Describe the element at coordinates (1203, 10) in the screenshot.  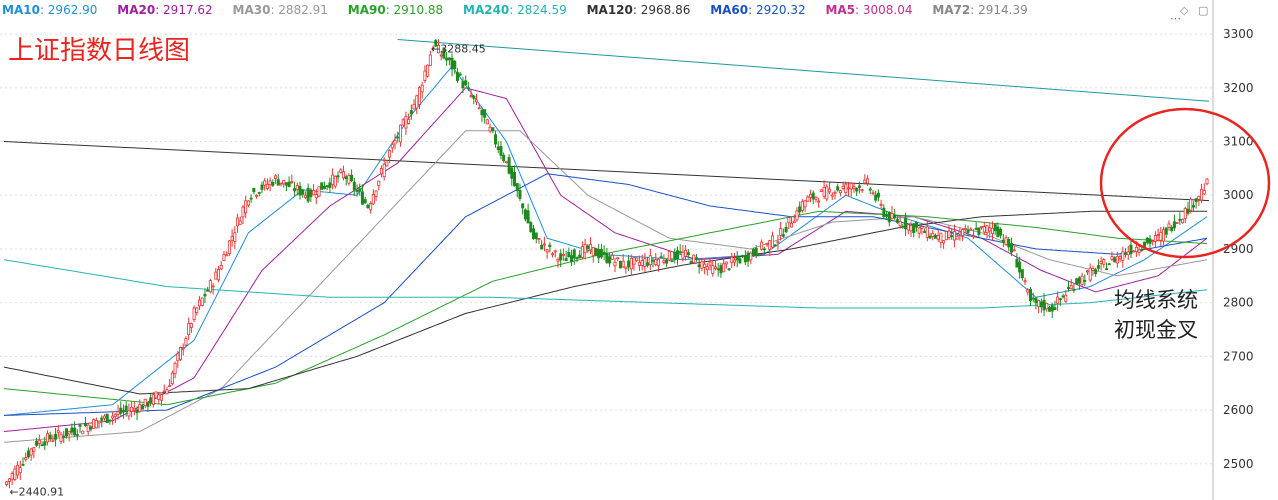
I see `window-toggle-icon: ▢` at that location.